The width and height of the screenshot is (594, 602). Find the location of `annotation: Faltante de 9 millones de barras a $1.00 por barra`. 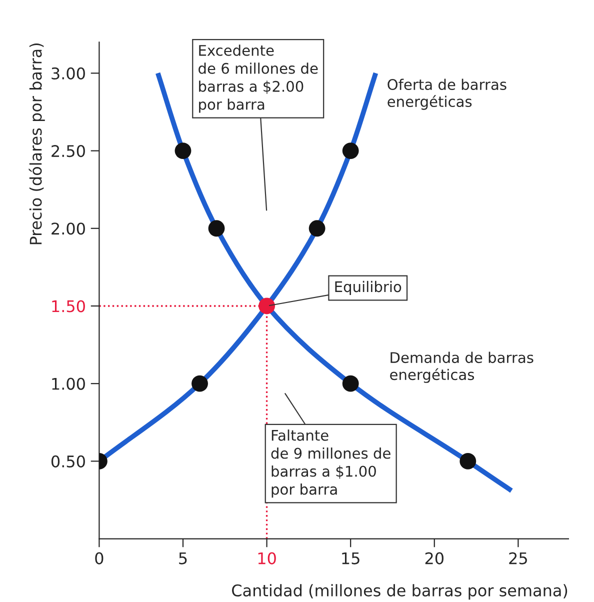

annotation: Faltante de 9 millones de barras a $1.00 por barra is located at coordinates (330, 464).